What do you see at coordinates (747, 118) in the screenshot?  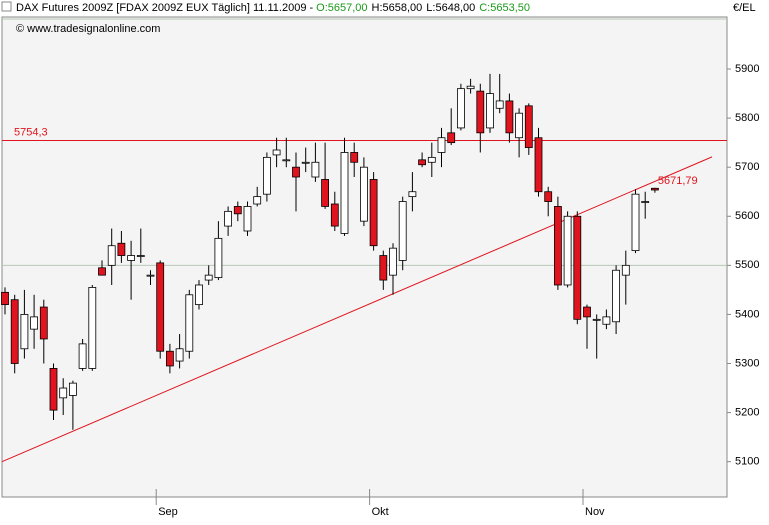 I see `y-tick-label: 5800` at bounding box center [747, 118].